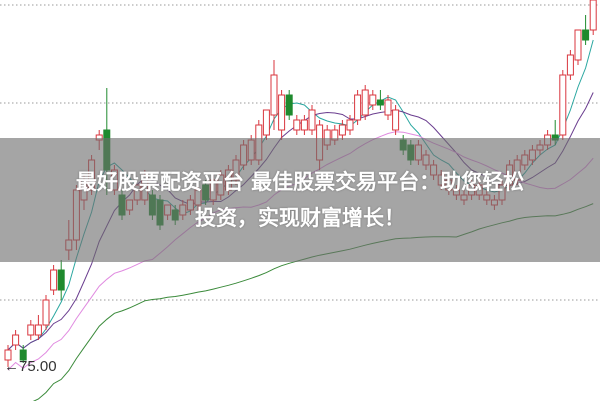 This screenshot has width=600, height=401. What do you see at coordinates (300, 182) in the screenshot?
I see `banner-line-1: 最好股票配资平台 最佳股票交易平台：助您轻松` at bounding box center [300, 182].